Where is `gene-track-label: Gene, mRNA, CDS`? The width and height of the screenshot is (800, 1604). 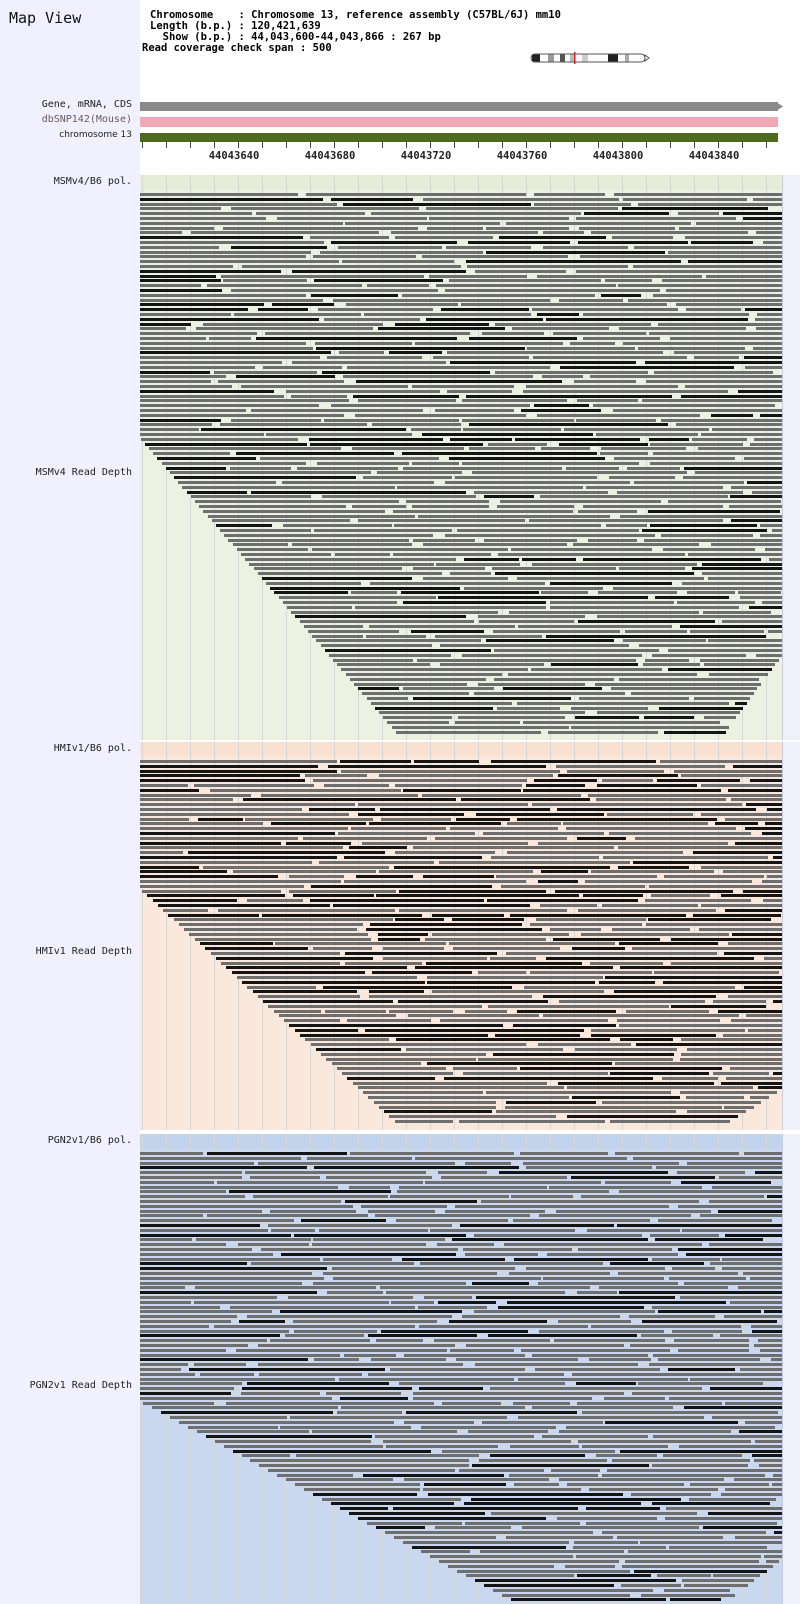
gene-track-label: Gene, mRNA, CDS is located at coordinates (86, 104).